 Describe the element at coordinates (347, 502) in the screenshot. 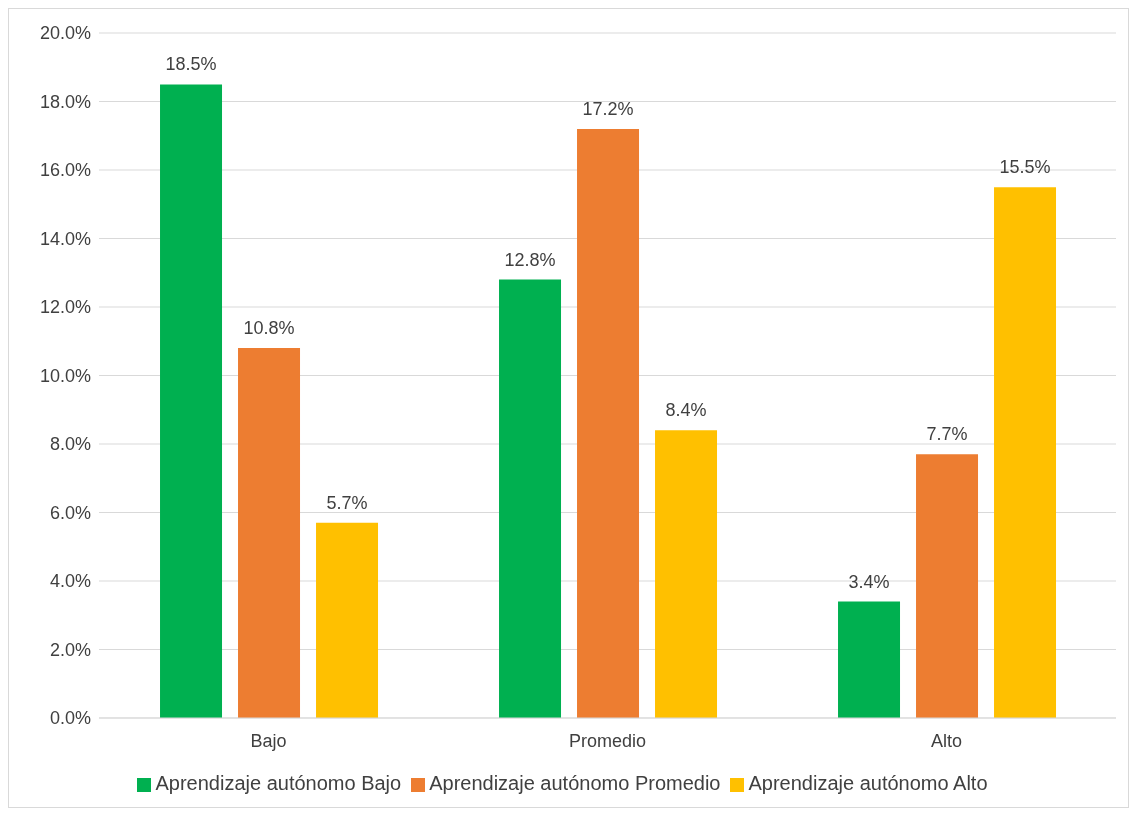

I see `data-label: 5.7%` at that location.